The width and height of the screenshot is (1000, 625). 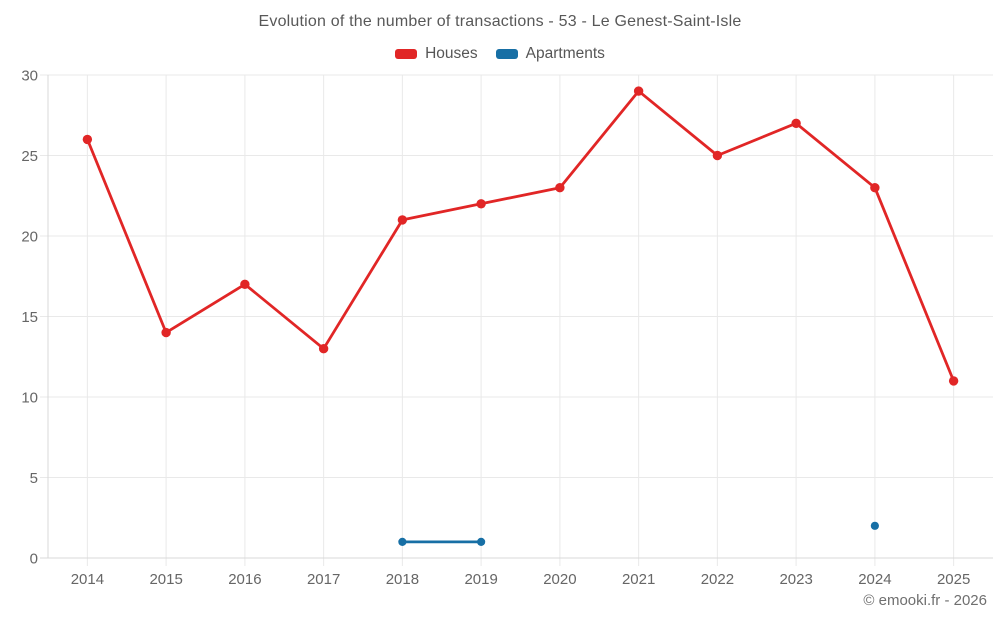 I want to click on legend-item-apartments: Apartments, so click(x=550, y=54).